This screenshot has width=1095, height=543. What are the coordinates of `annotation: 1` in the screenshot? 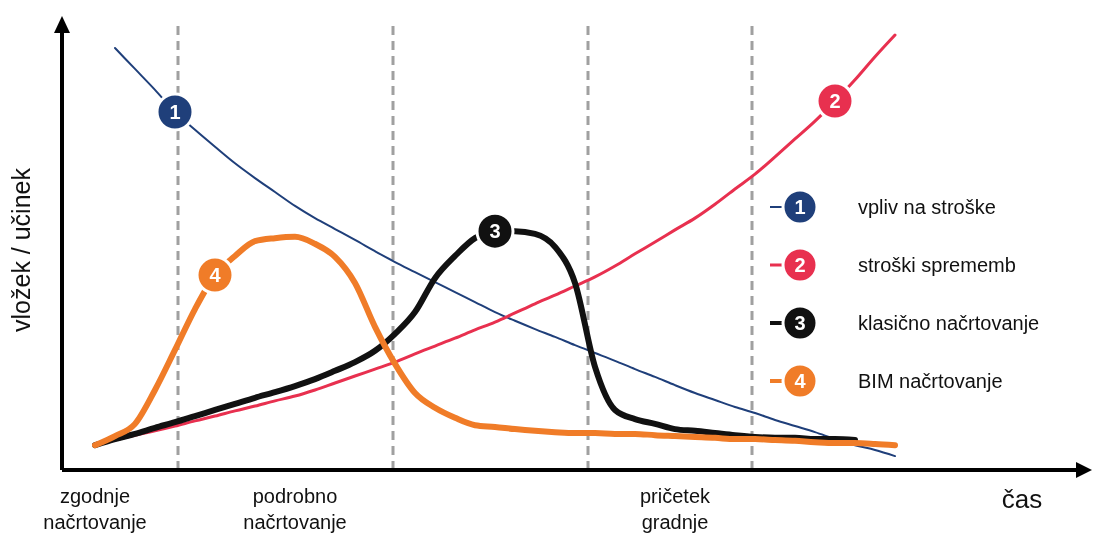 It's located at (175, 112).